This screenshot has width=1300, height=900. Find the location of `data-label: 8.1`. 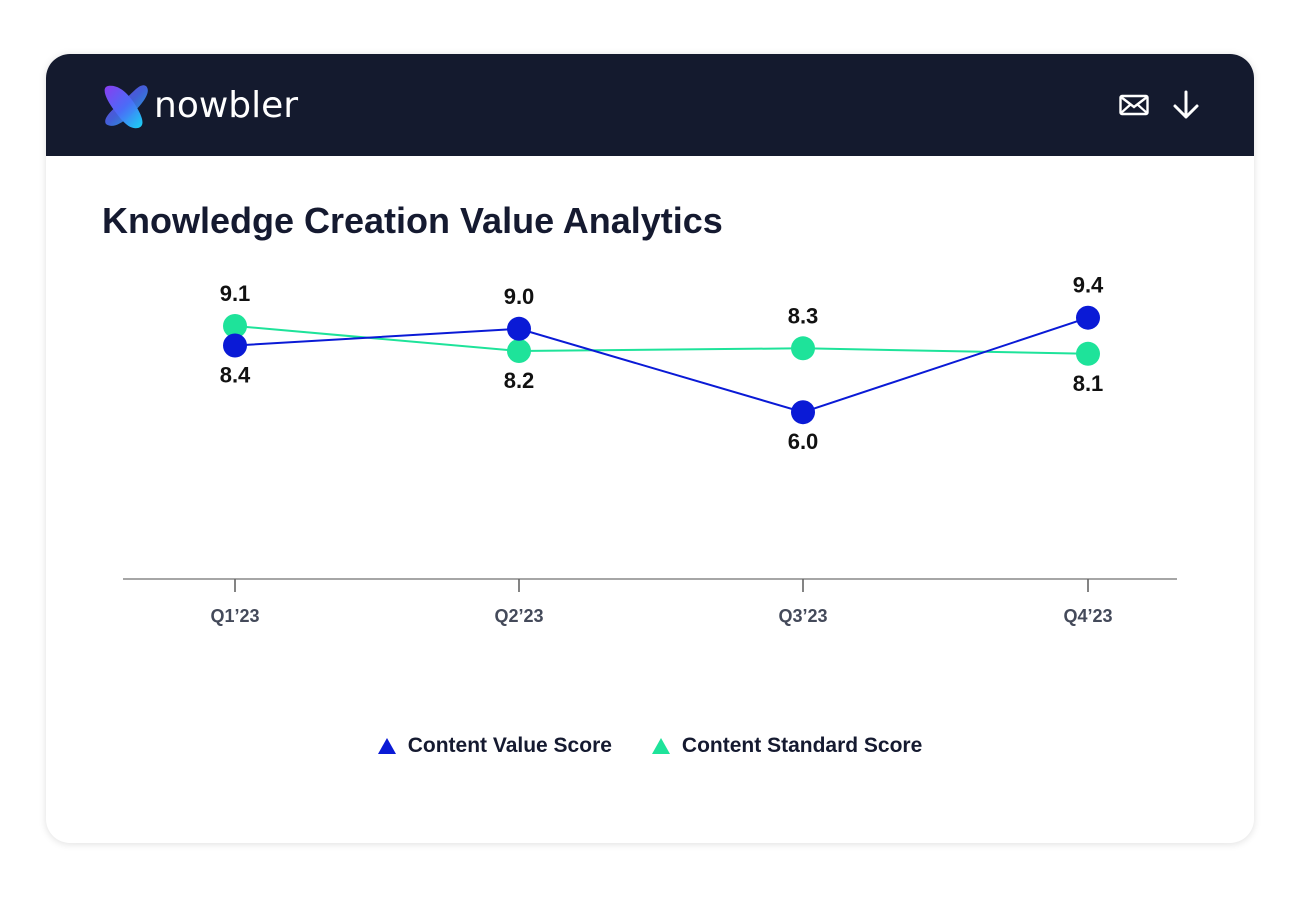

data-label: 8.1 is located at coordinates (1088, 383).